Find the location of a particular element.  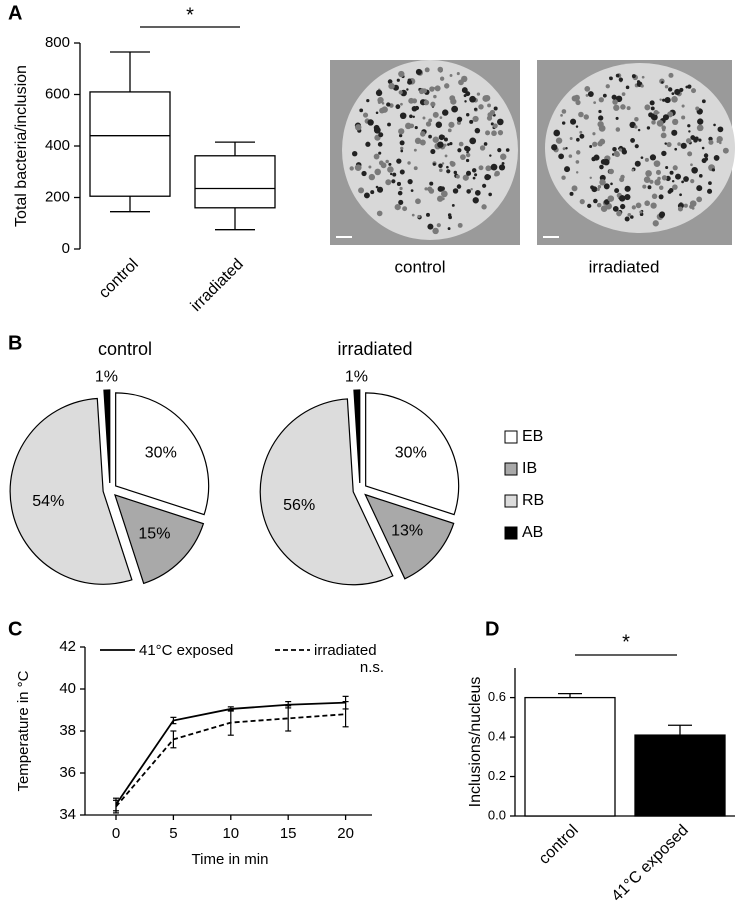

panel-label: C is located at coordinates (15, 629).